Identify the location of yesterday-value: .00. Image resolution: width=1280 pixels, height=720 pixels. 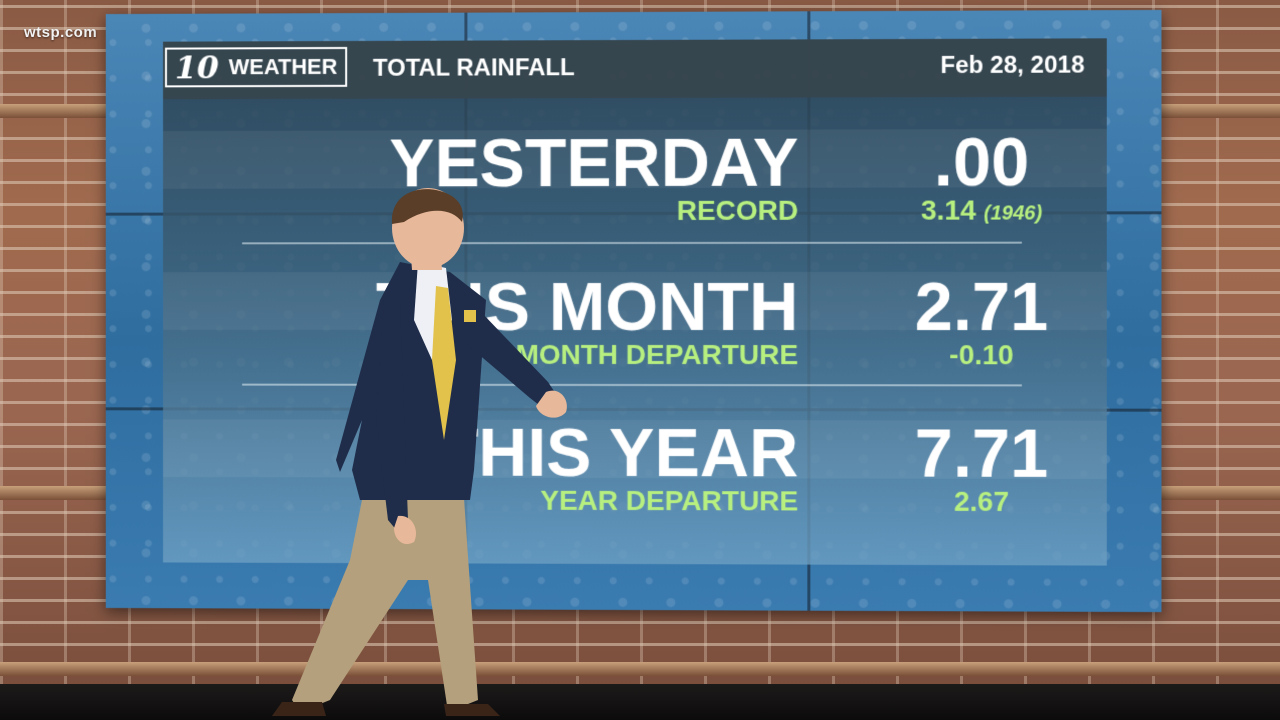
(982, 162).